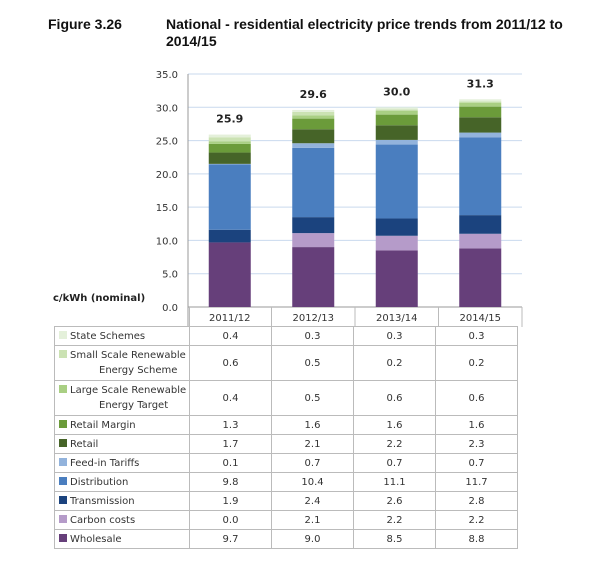  What do you see at coordinates (313, 94) in the screenshot?
I see `total-label: 29.6` at bounding box center [313, 94].